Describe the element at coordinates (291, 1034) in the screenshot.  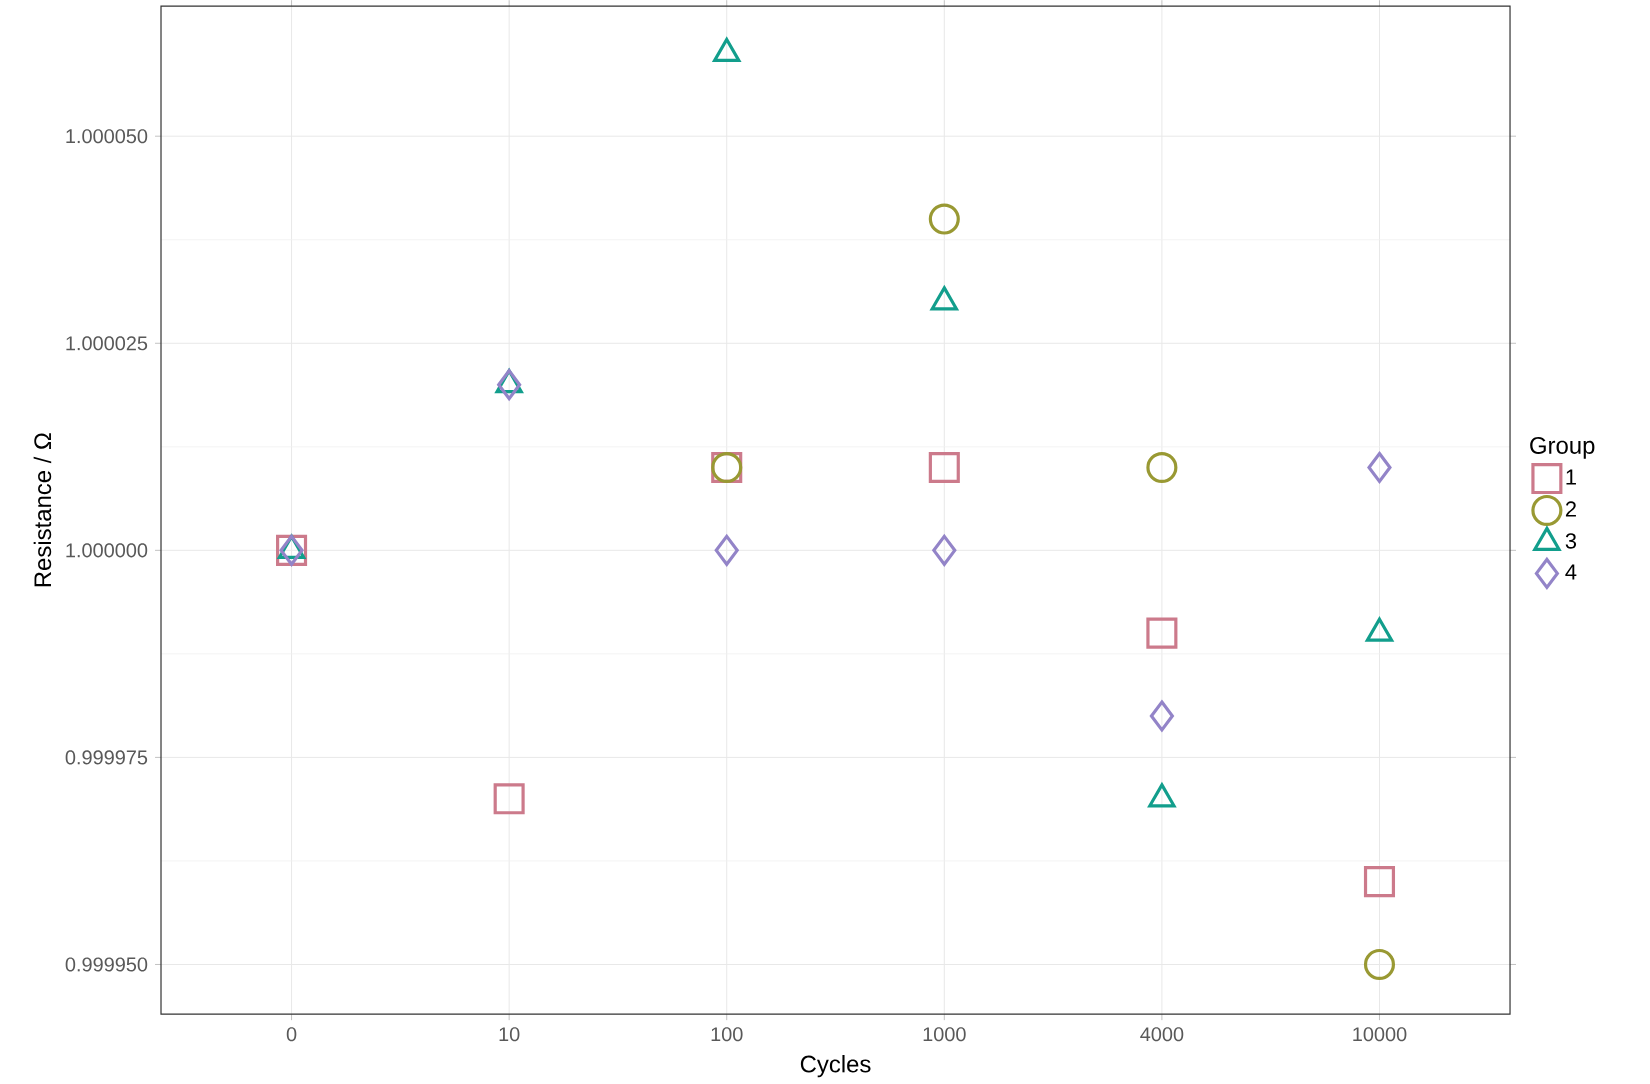
I see `x-tick-label: 0` at that location.